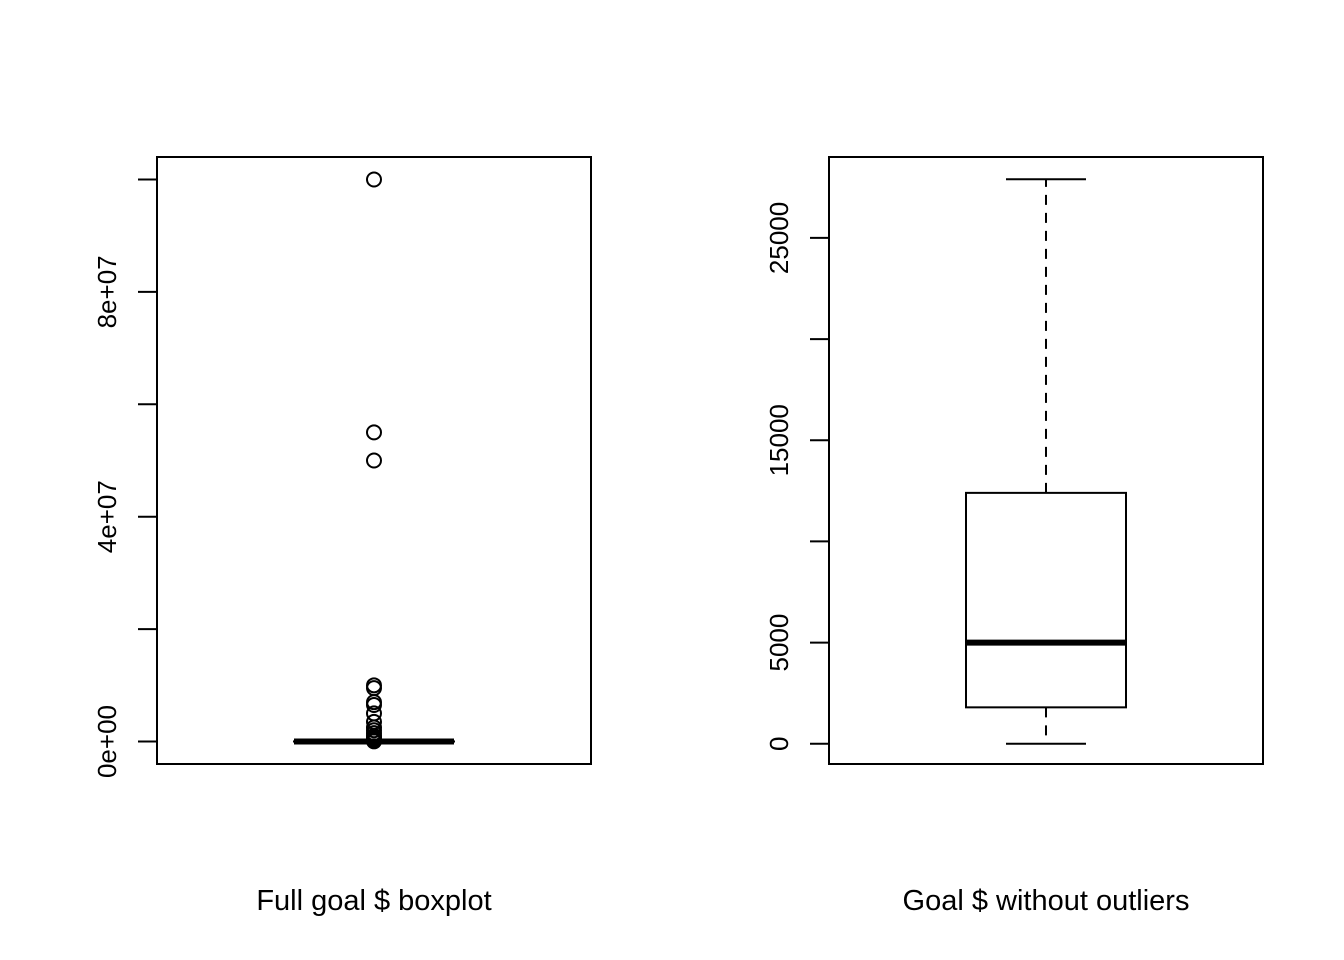 The height and width of the screenshot is (960, 1344). I want to click on y-tick-label: 5000, so click(779, 643).